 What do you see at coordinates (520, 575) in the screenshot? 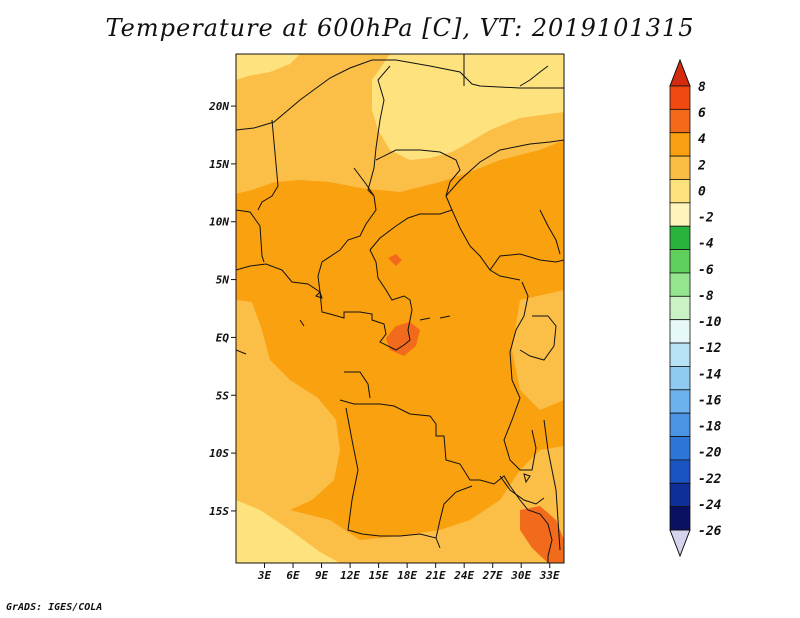
I see `lon-tick-label: 30E` at bounding box center [520, 575].